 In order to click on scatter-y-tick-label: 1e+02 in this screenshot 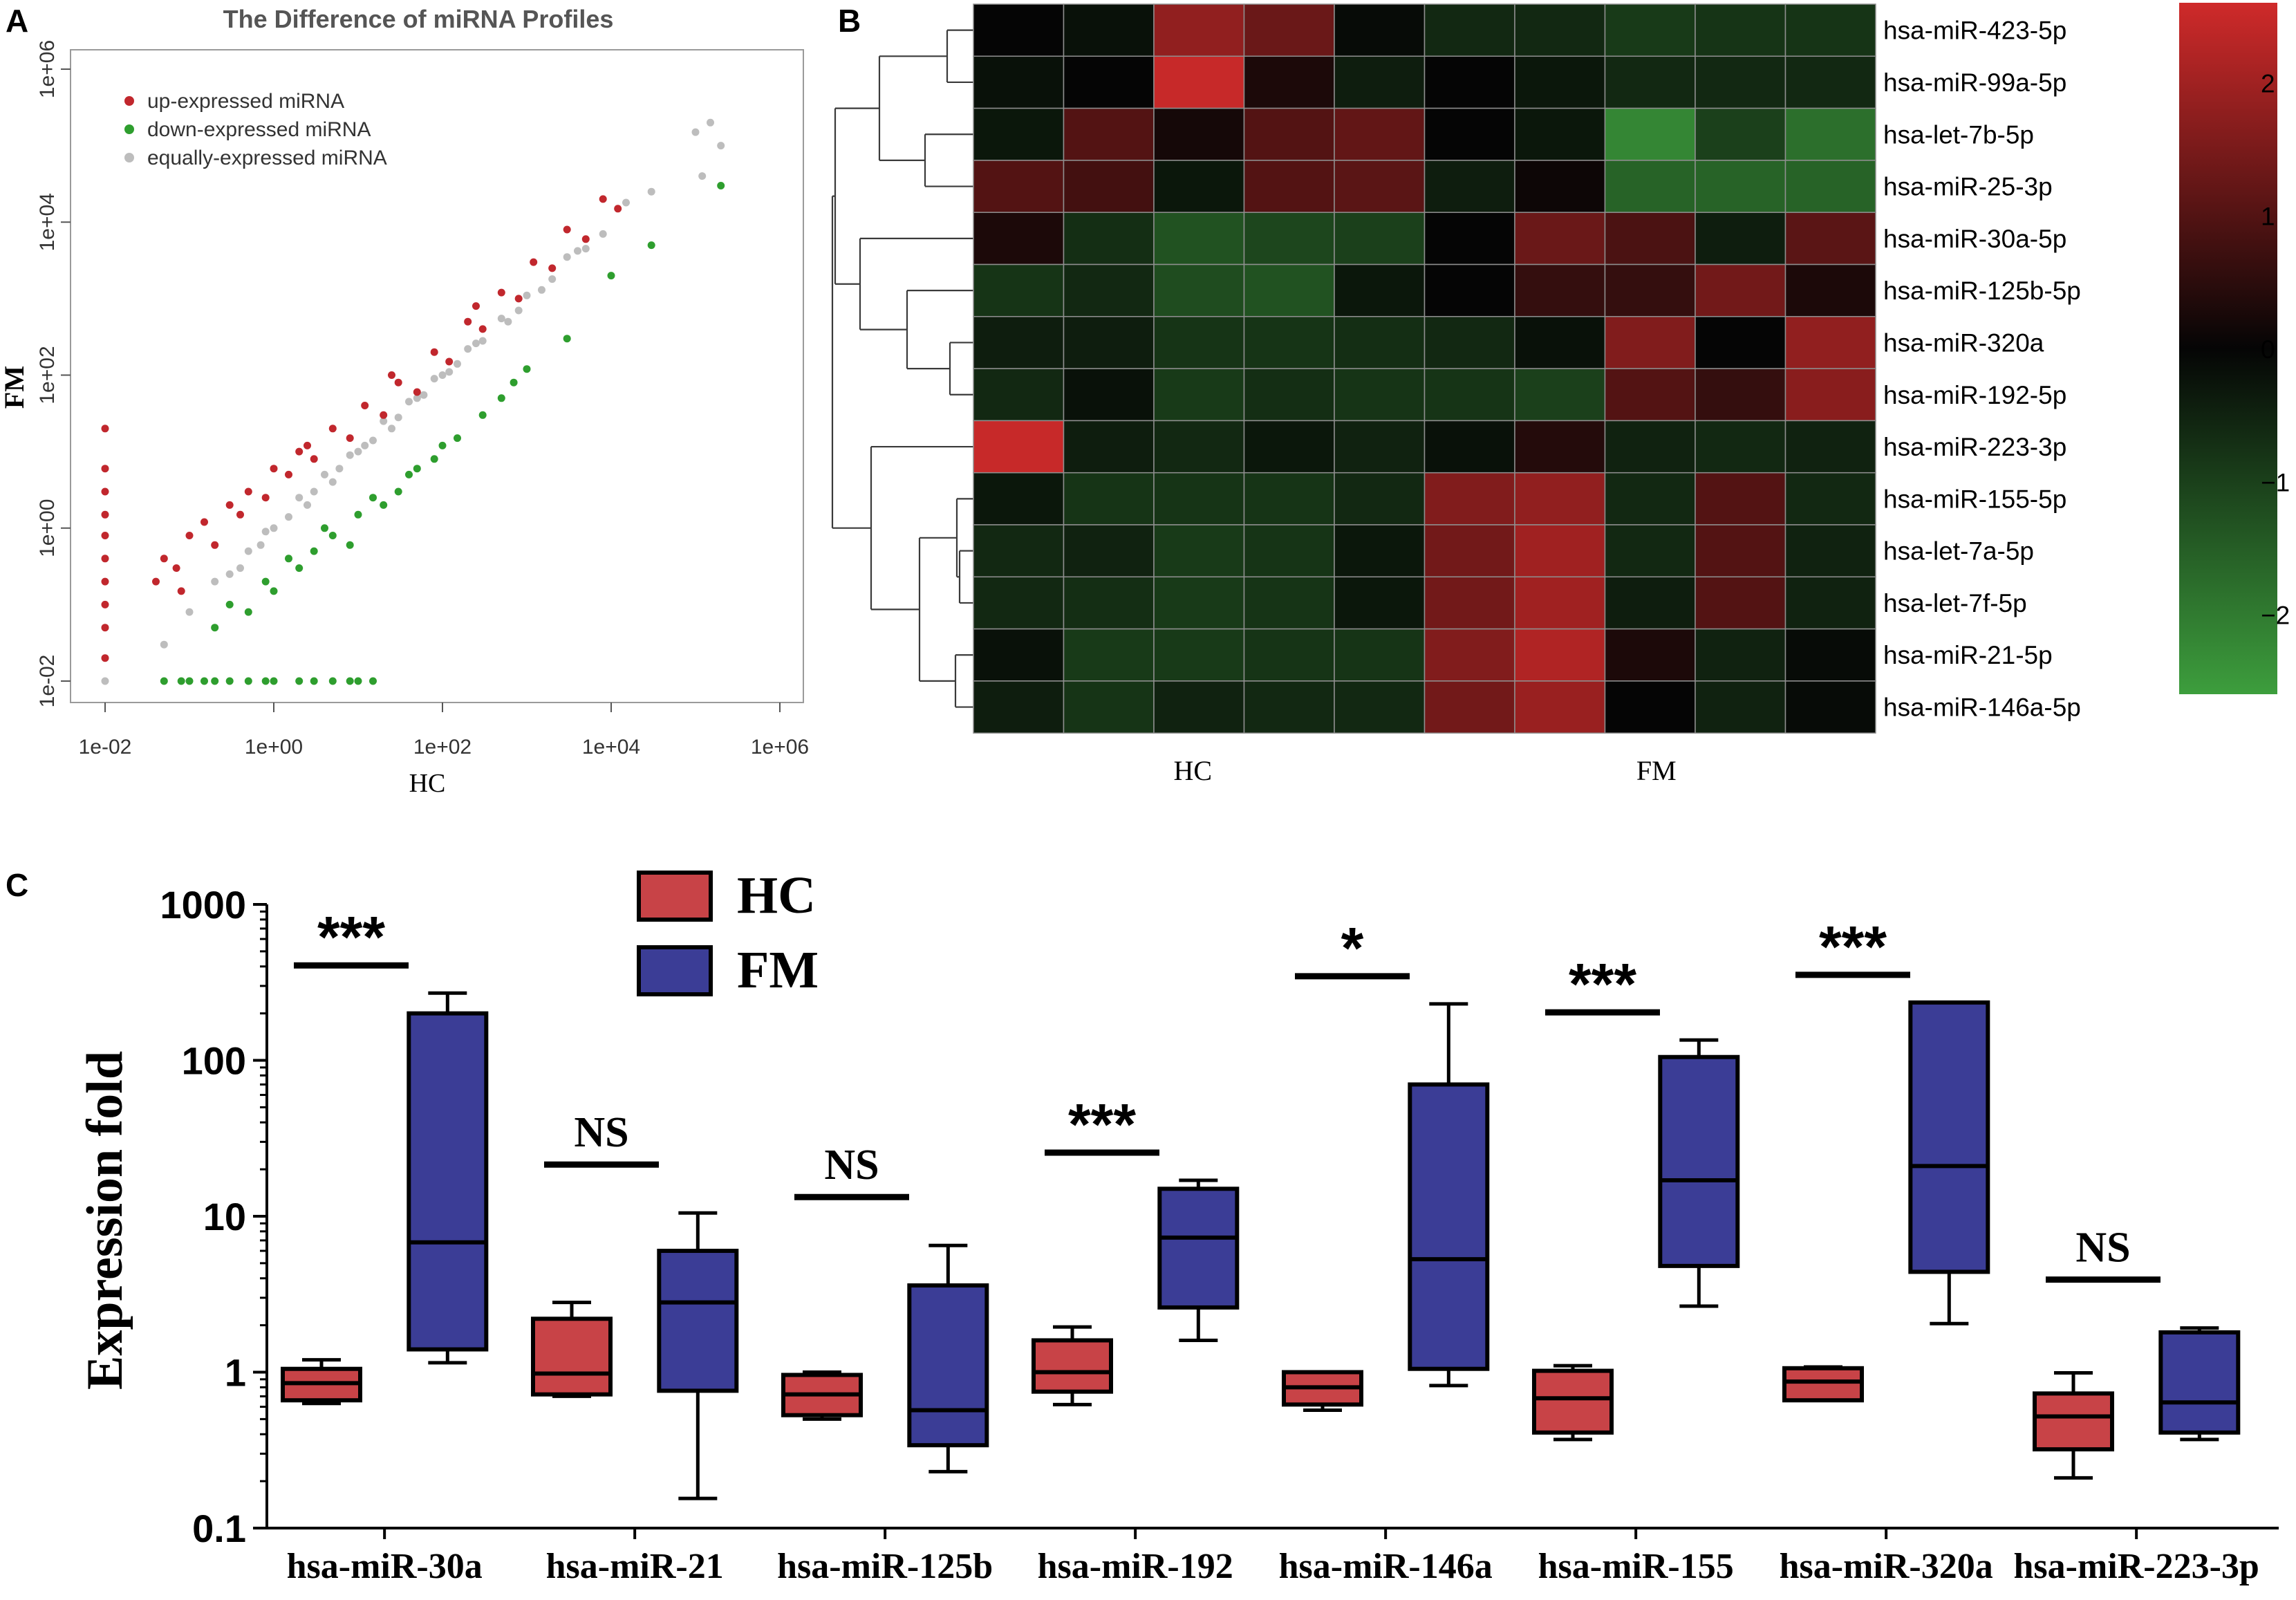, I will do `click(47, 375)`.